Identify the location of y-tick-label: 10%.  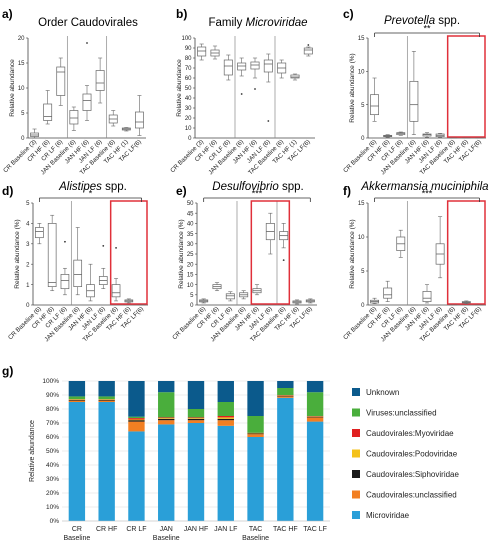
(52, 507).